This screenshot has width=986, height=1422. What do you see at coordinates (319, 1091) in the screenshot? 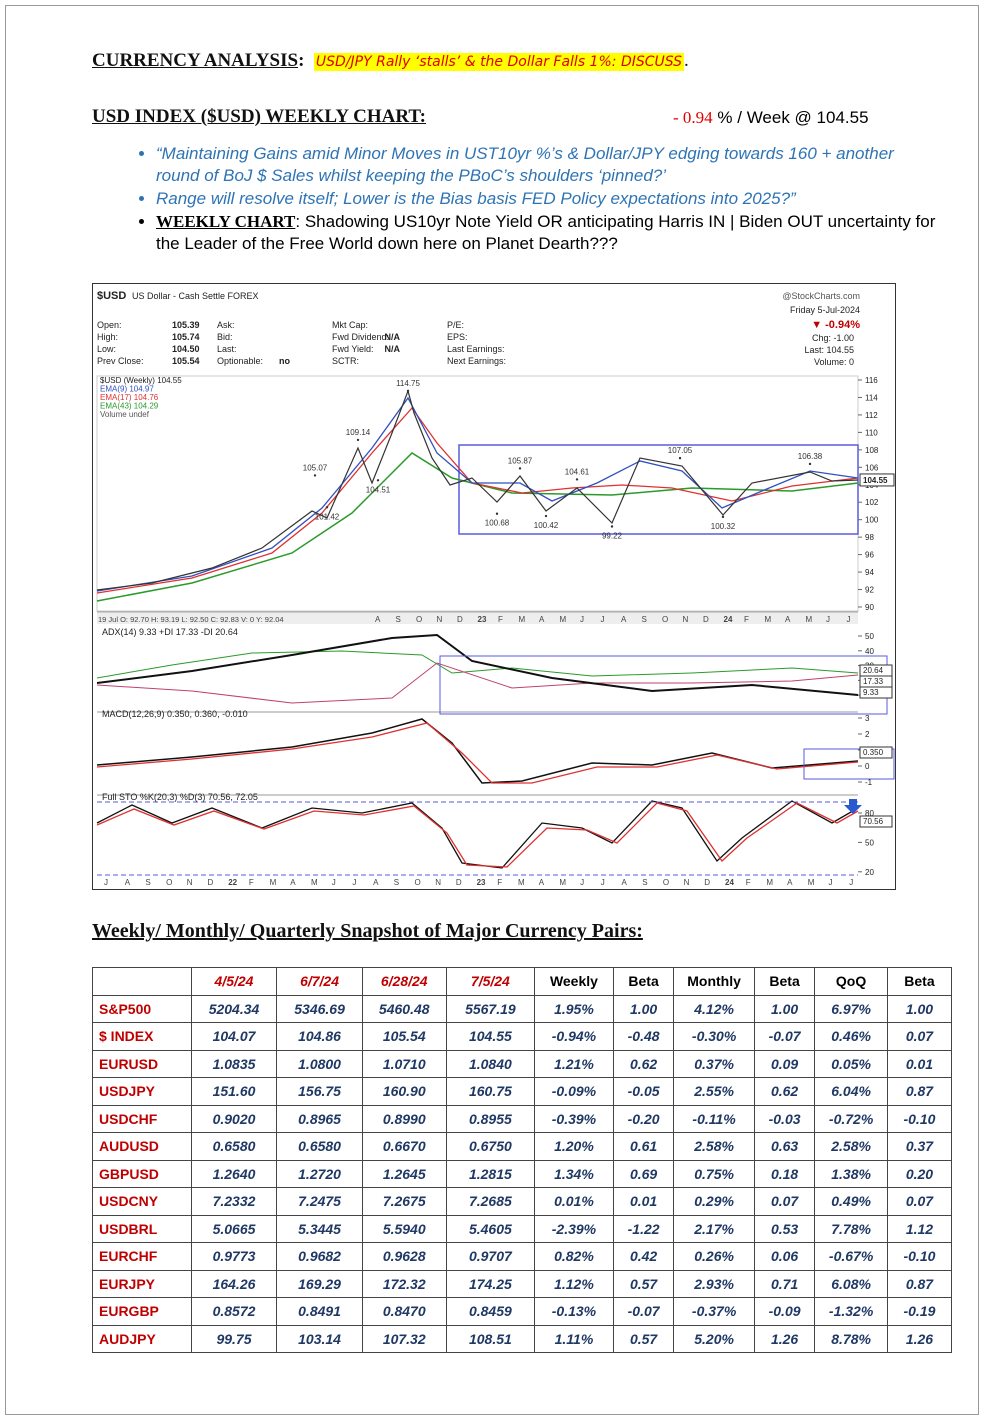
I see `value-cell: 156.75` at bounding box center [319, 1091].